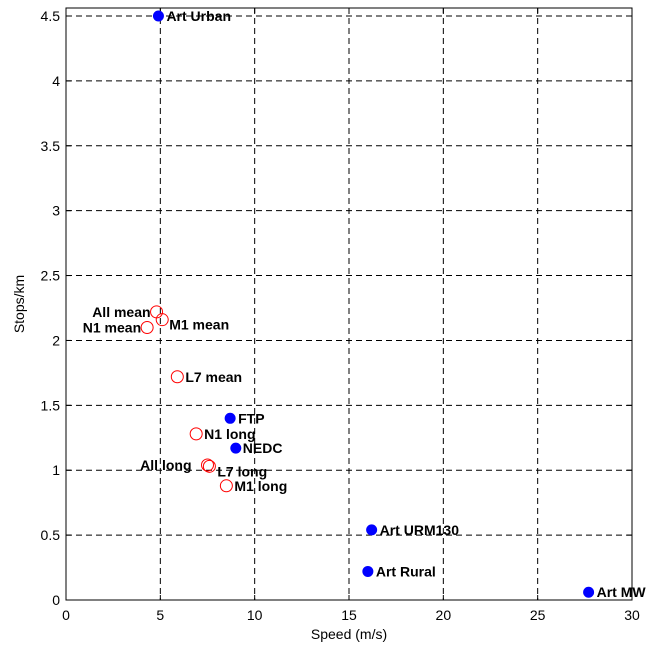 The image size is (650, 648). I want to click on point-l7-long, so click(209, 466).